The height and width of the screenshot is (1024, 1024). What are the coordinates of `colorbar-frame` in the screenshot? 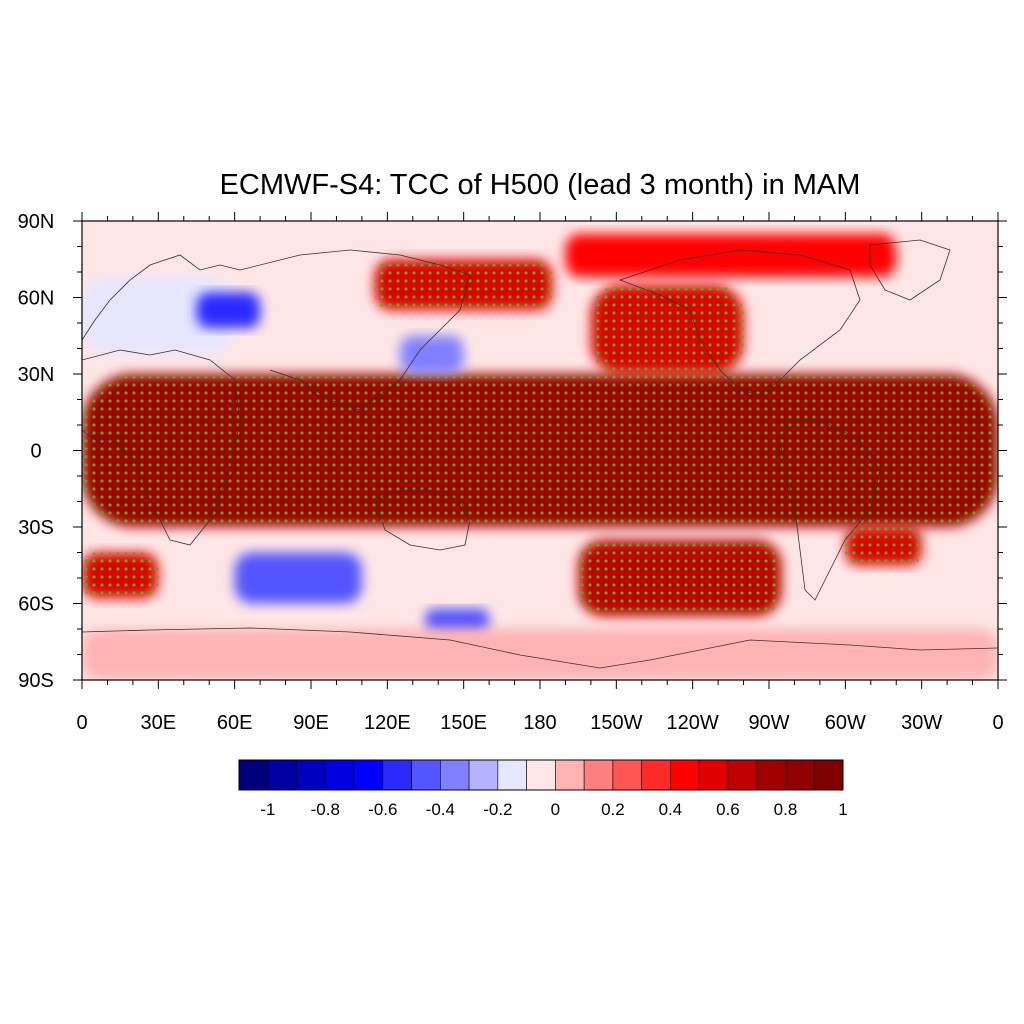 It's located at (541, 775).